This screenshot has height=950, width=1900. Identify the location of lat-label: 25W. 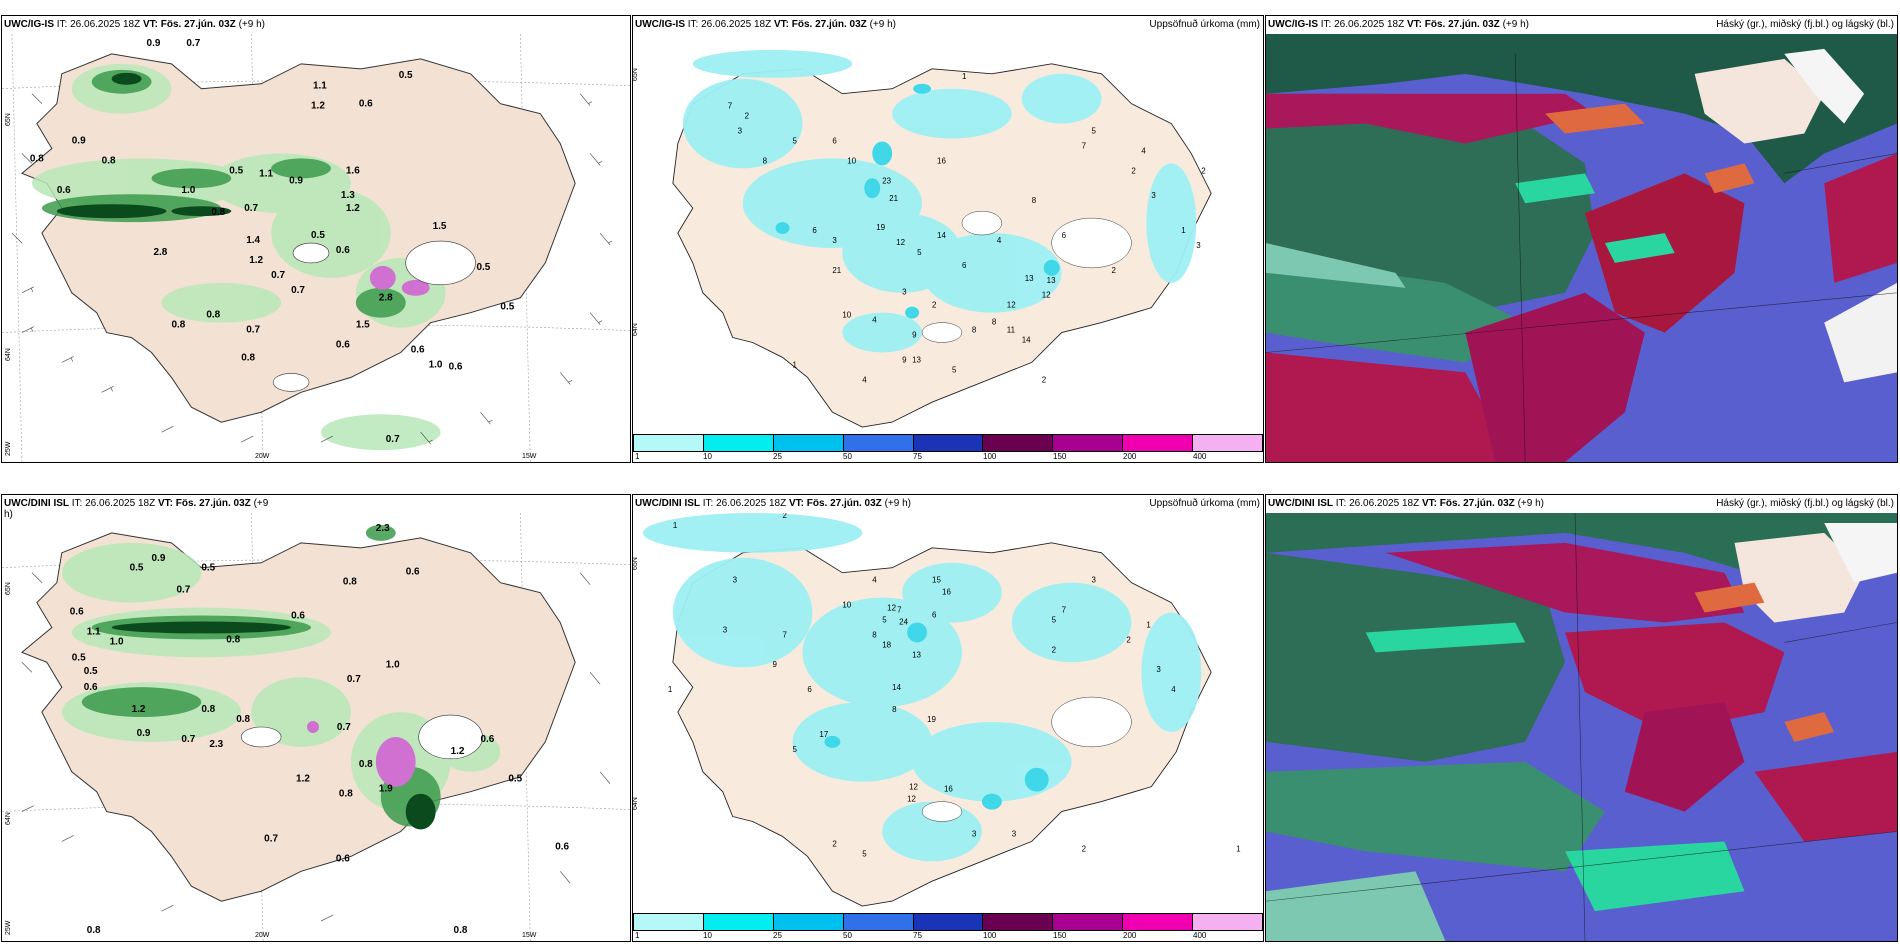
(8, 927).